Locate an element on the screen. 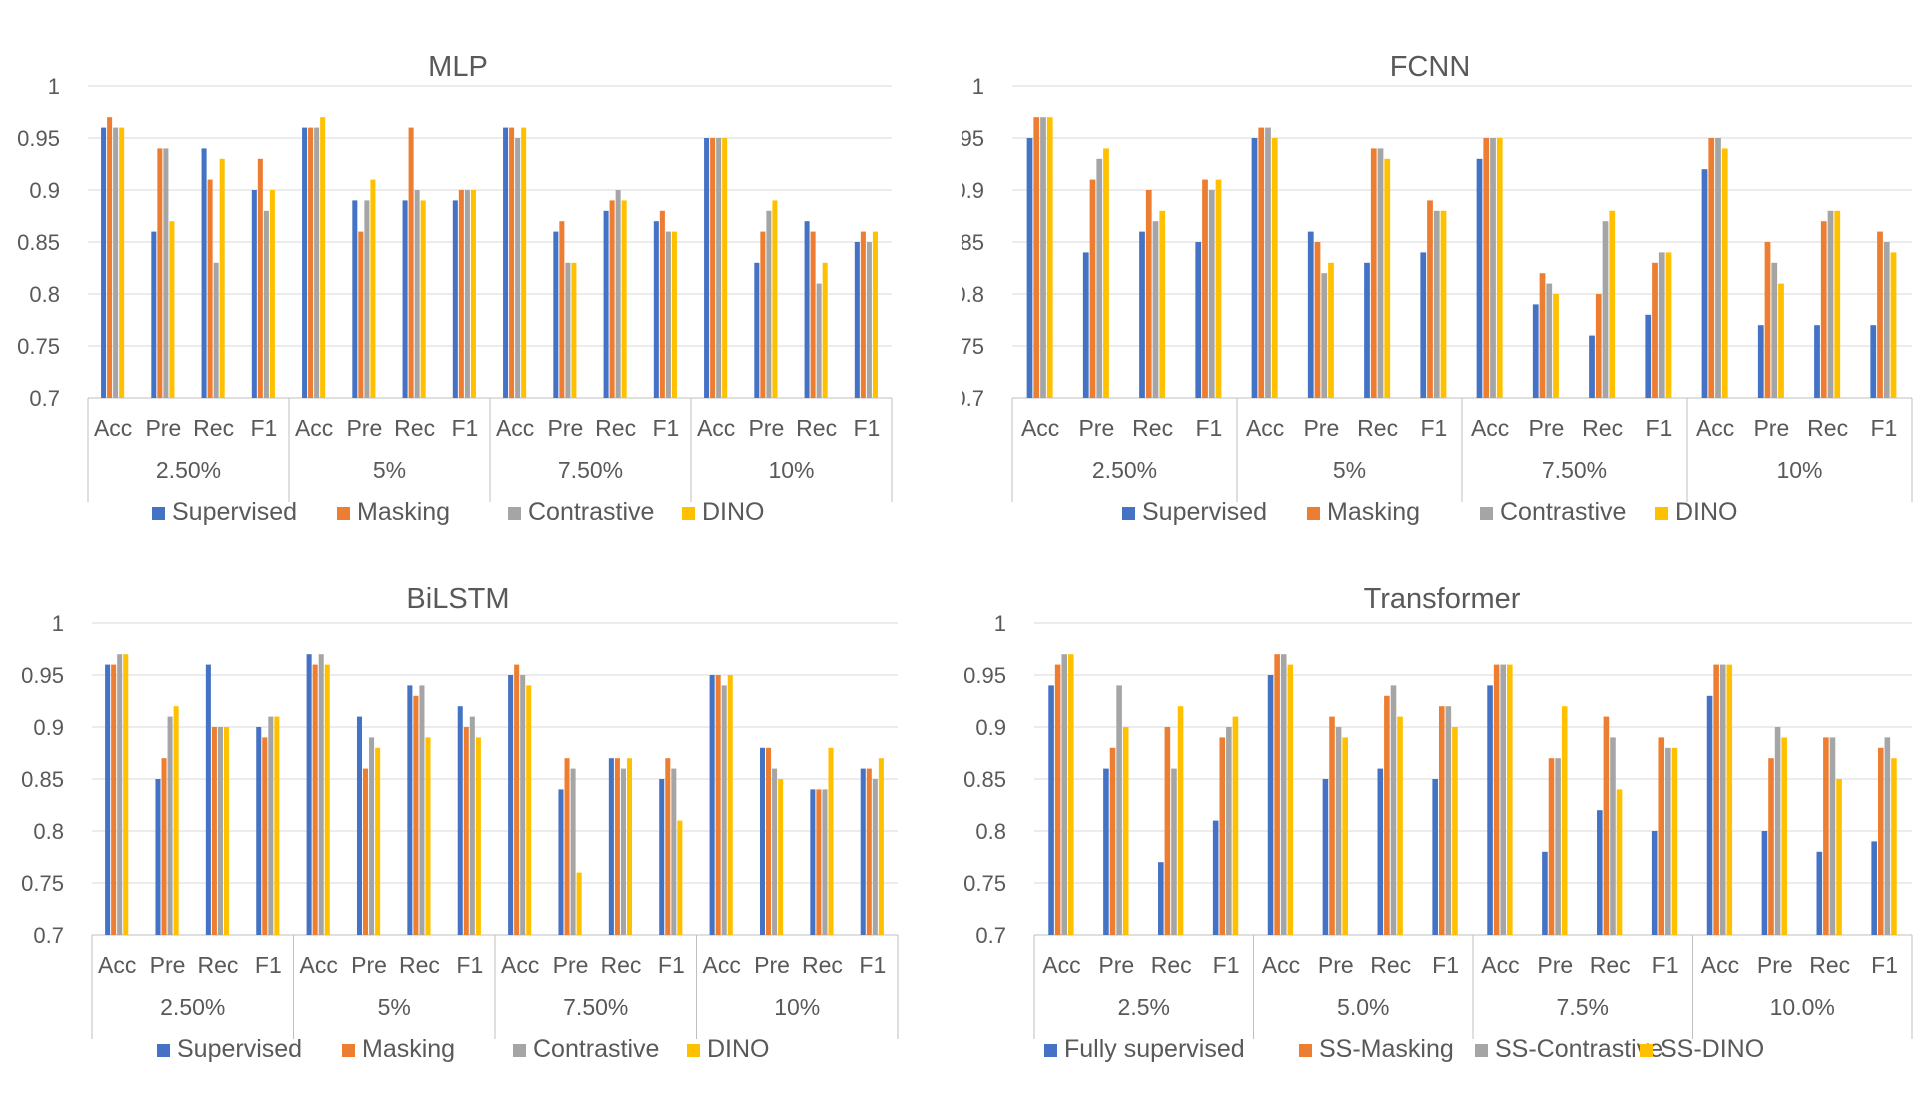 Image resolution: width=1924 pixels, height=1104 pixels. legend-label: SS-DINO is located at coordinates (1712, 1049).